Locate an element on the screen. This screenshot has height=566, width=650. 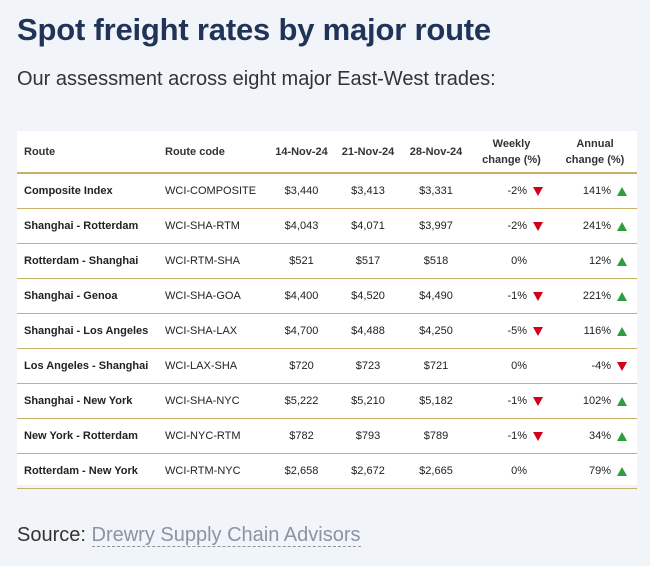
cell-route-code: WCI-COMPOSITE is located at coordinates (215, 191).